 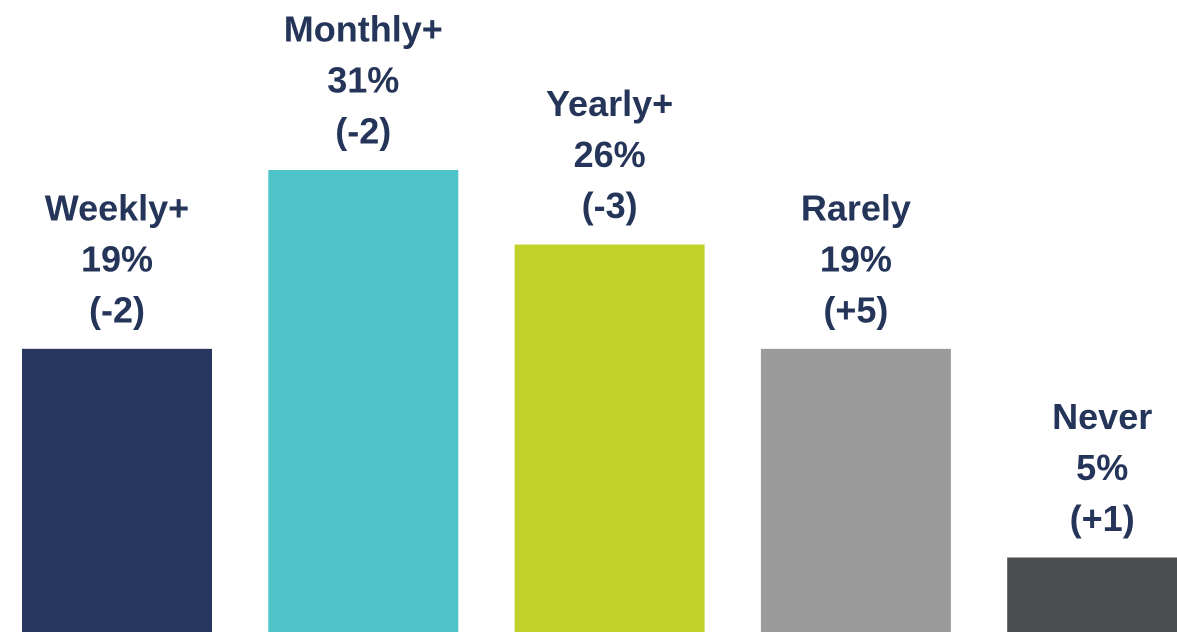 I want to click on category-label: Monthly+, so click(x=363, y=29).